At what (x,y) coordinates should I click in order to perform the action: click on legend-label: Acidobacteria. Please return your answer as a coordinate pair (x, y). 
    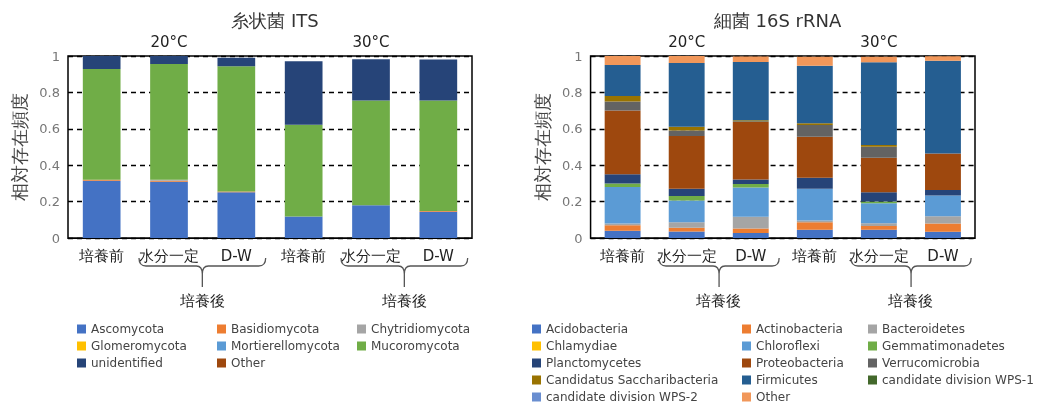
    Looking at the image, I should click on (587, 329).